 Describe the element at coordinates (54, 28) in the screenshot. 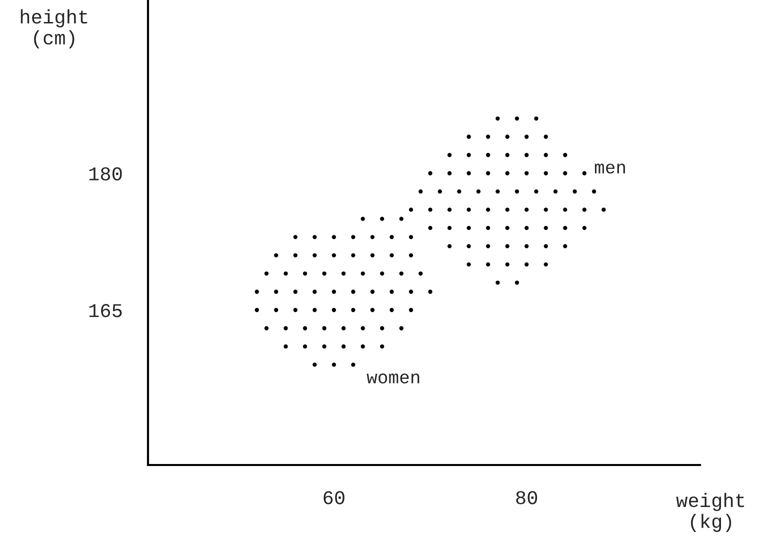

I see `y-axis-title: height (cm)` at that location.